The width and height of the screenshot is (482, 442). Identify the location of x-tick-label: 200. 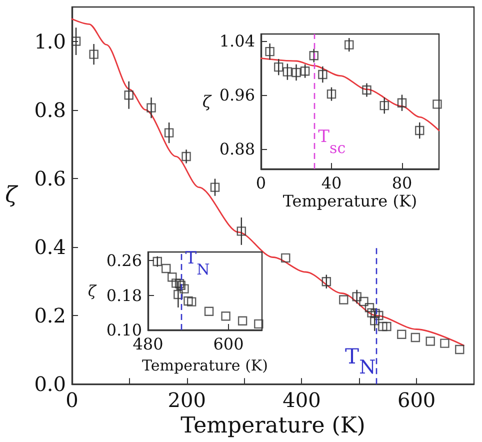
(187, 400).